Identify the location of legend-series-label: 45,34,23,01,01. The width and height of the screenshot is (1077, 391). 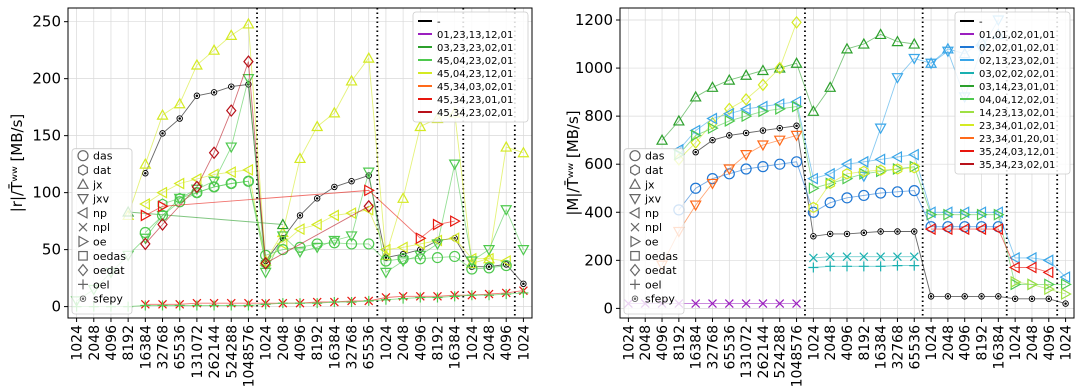
(475, 100).